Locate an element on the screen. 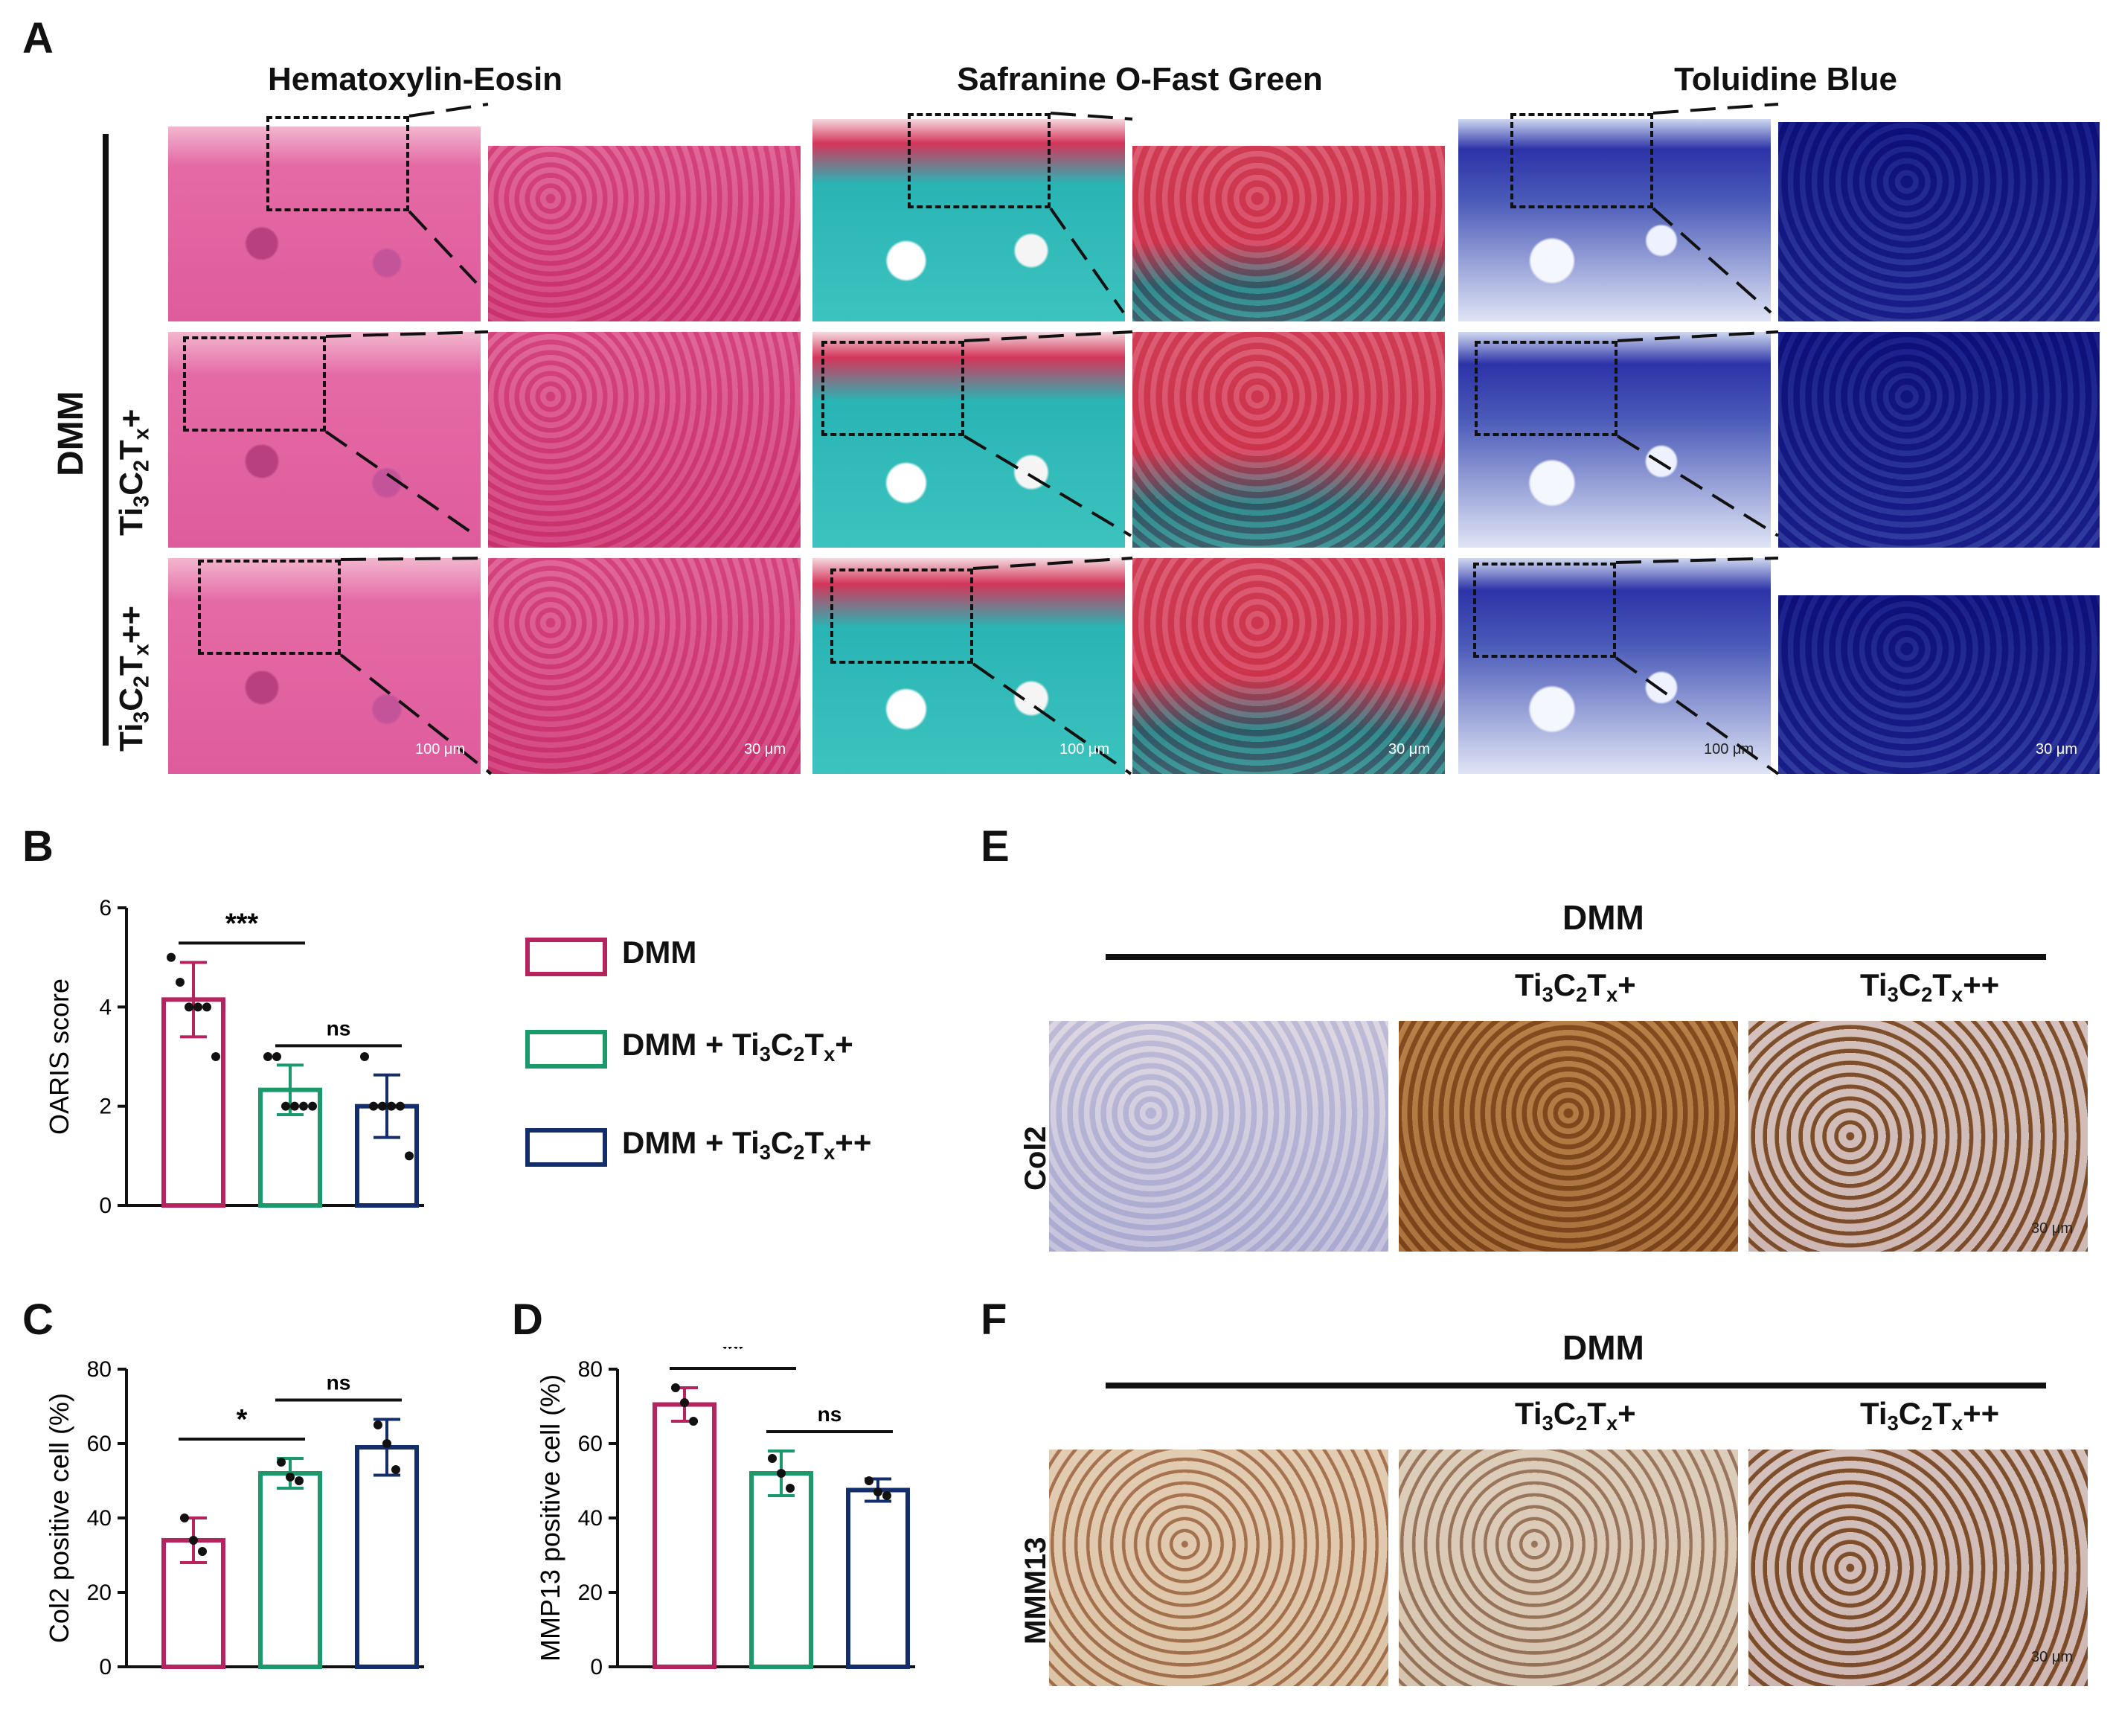 This screenshot has width=2116, height=1736. he-overview-dmm is located at coordinates (324, 223).